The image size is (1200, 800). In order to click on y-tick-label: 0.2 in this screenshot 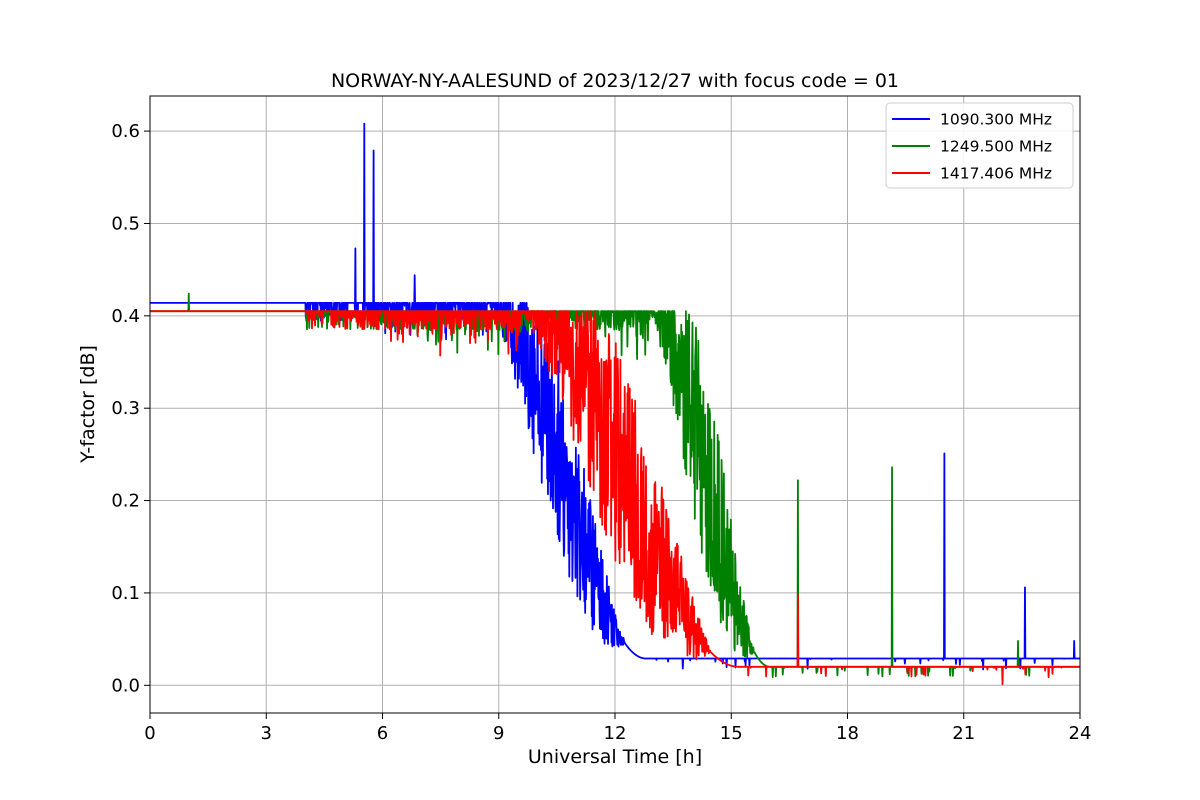, I will do `click(125, 501)`.